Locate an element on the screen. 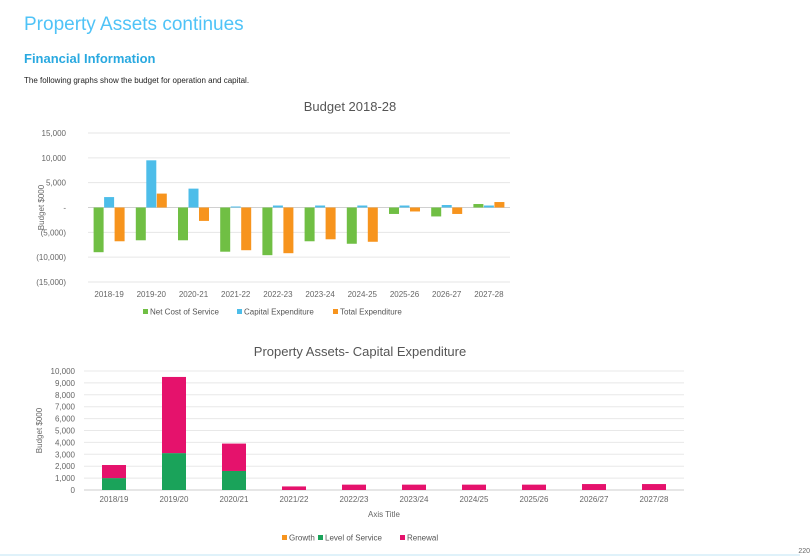 The image size is (810, 558). x-tick-label: 2021/22 is located at coordinates (294, 499).